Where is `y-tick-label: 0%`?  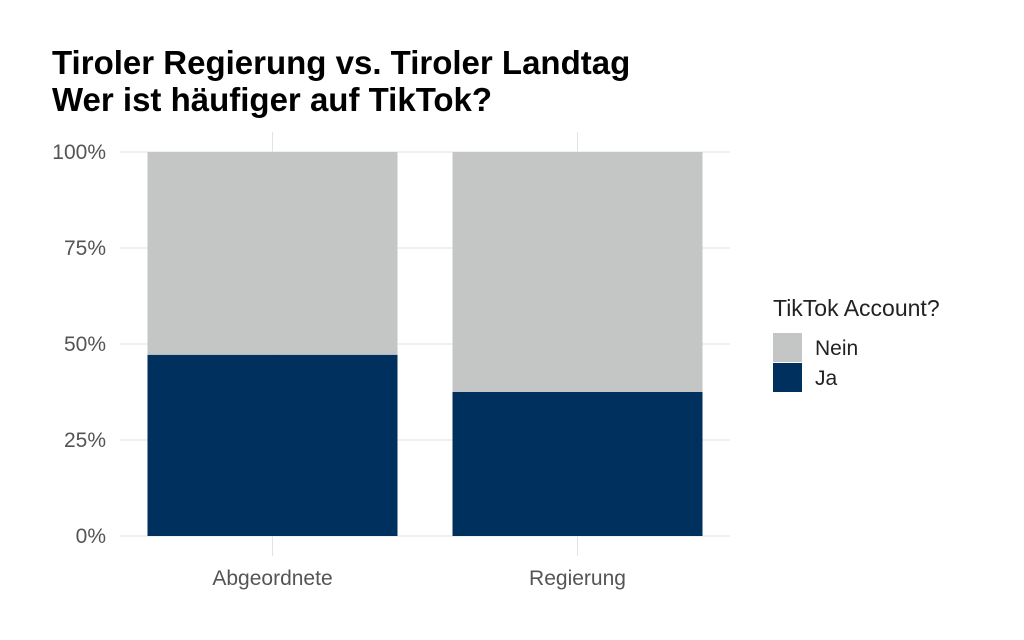 y-tick-label: 0% is located at coordinates (91, 536).